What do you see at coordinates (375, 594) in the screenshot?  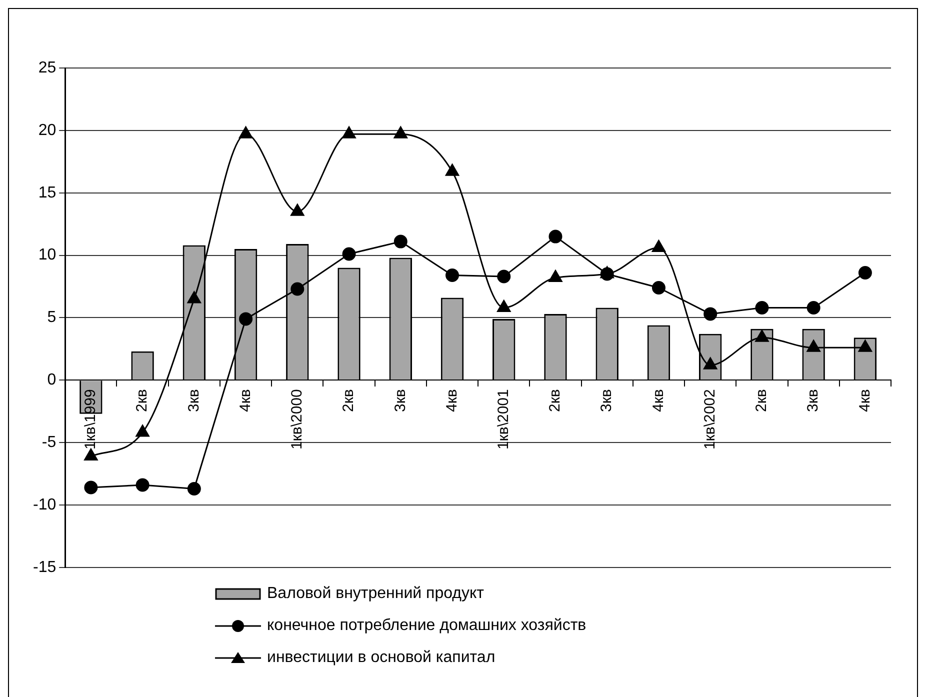 I see `legend-label: Валовой внутренний продукт` at bounding box center [375, 594].